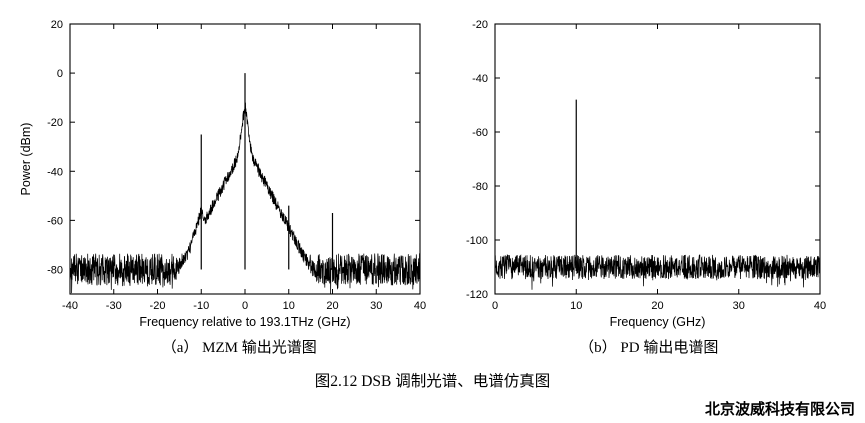  What do you see at coordinates (432, 346) in the screenshot?
I see `subcaptions-row: （a） MZM 输出光谱图 （b） PD 输出电谱图` at bounding box center [432, 346].